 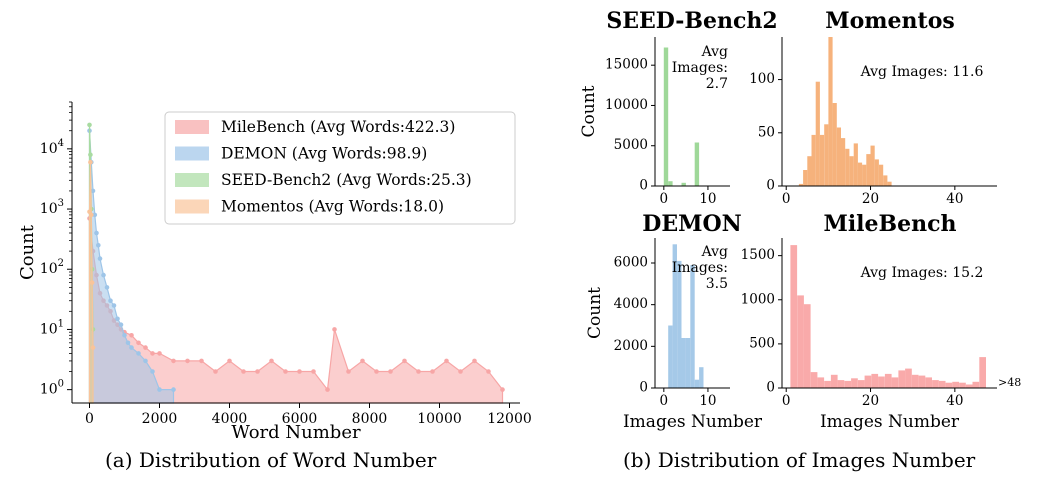 What do you see at coordinates (439, 419) in the screenshot?
I see `x-tick-label: 10000` at bounding box center [439, 419].